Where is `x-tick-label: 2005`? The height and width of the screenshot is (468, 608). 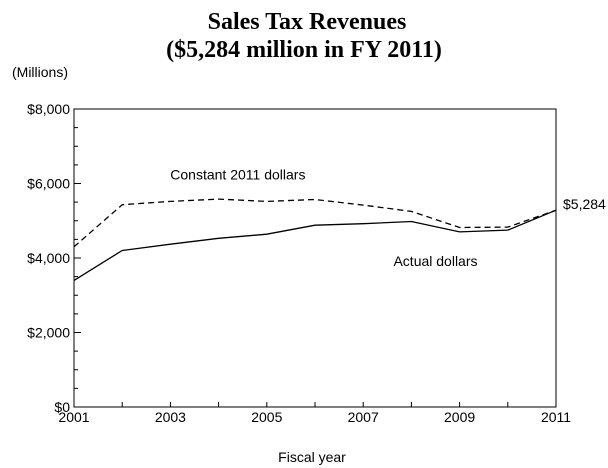 x-tick-label: 2005 is located at coordinates (266, 417).